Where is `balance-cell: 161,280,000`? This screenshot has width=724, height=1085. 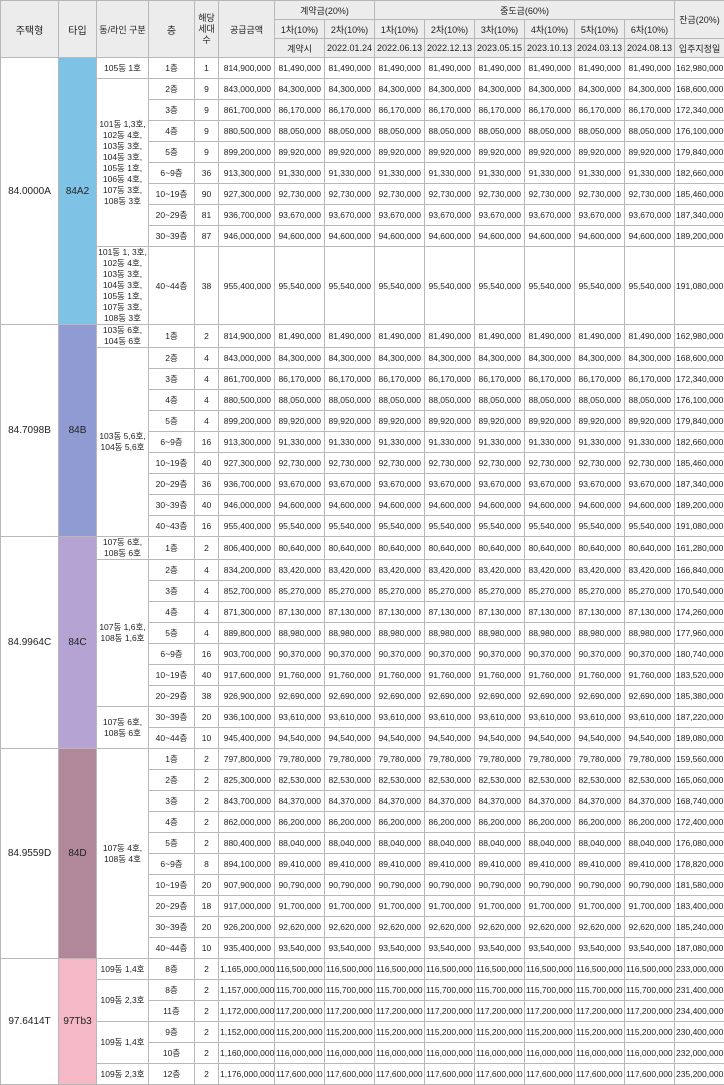
balance-cell: 161,280,000 is located at coordinates (699, 548).